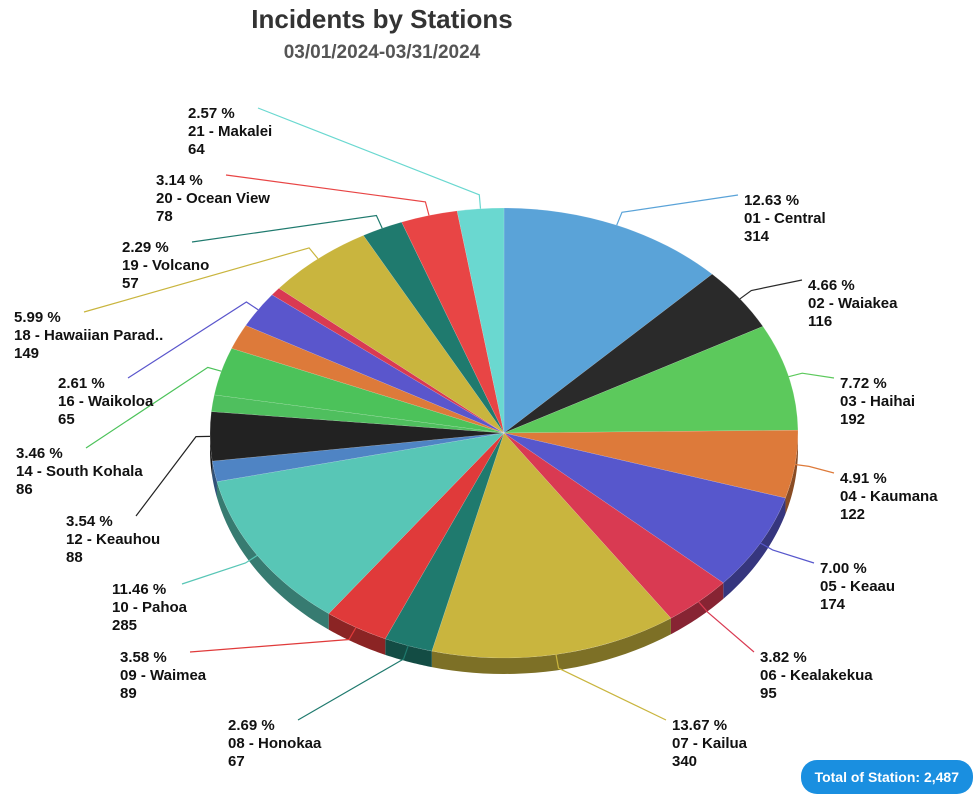 Image resolution: width=977 pixels, height=798 pixels. What do you see at coordinates (251, 725) in the screenshot?
I see `slice-percent-label-7: 2.69 %` at bounding box center [251, 725].